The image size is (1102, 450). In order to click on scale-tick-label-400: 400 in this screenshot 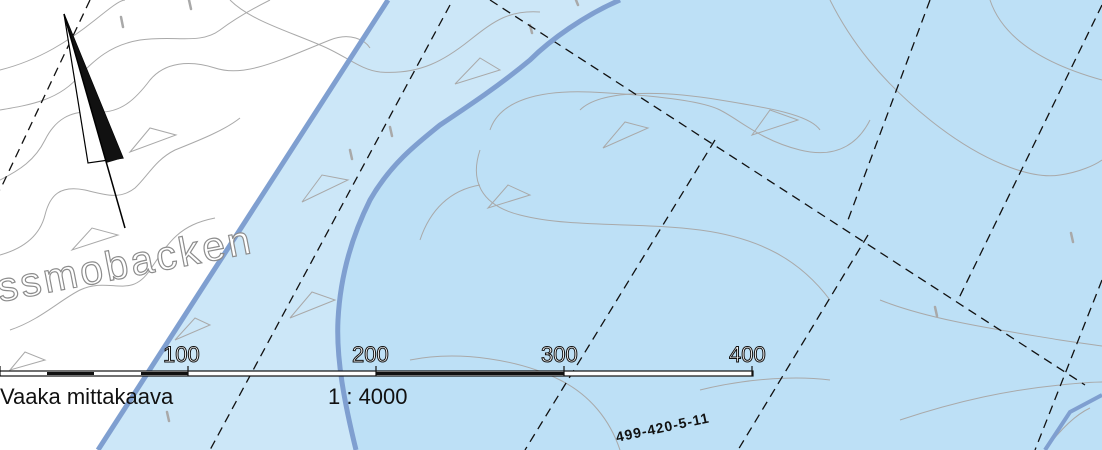, I will do `click(747, 354)`.